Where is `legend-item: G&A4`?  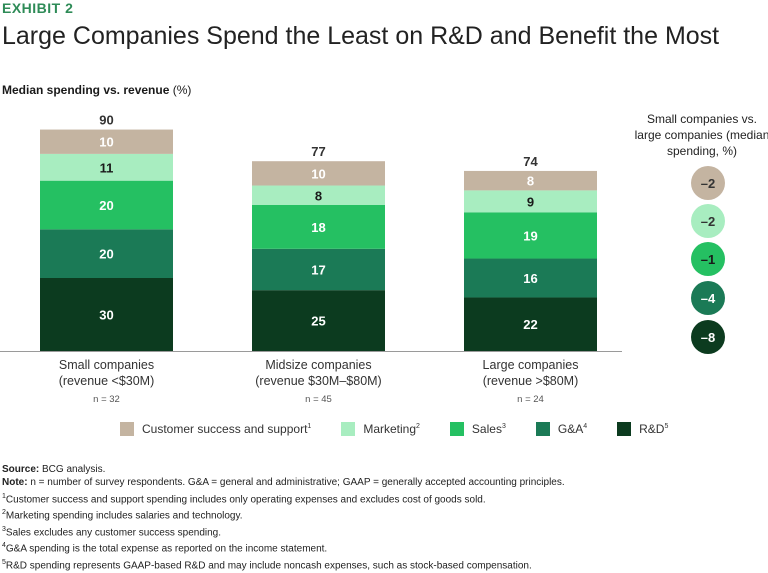 legend-item: G&A4 is located at coordinates (561, 429).